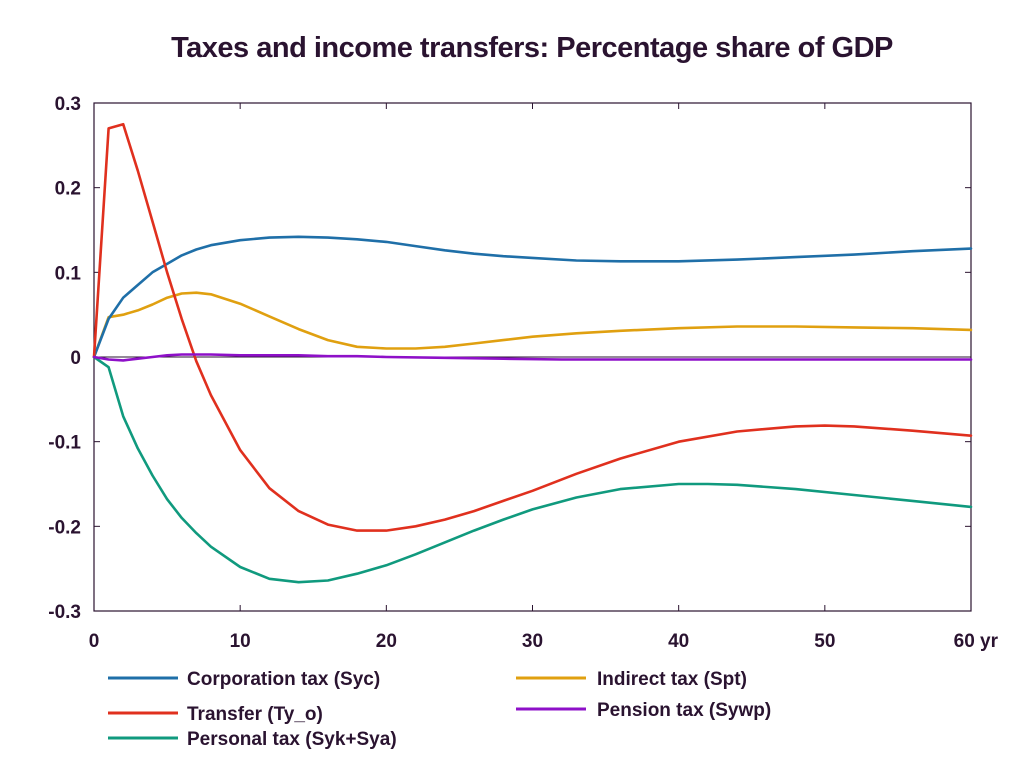 The width and height of the screenshot is (1024, 778). What do you see at coordinates (976, 641) in the screenshot?
I see `x-tick-label: 60 yr` at bounding box center [976, 641].